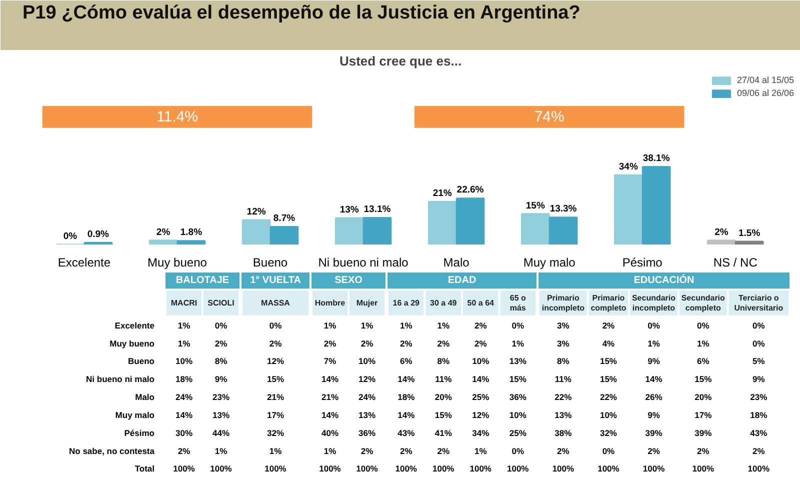  Describe the element at coordinates (98, 234) in the screenshot. I see `data-label: 0.9%` at that location.